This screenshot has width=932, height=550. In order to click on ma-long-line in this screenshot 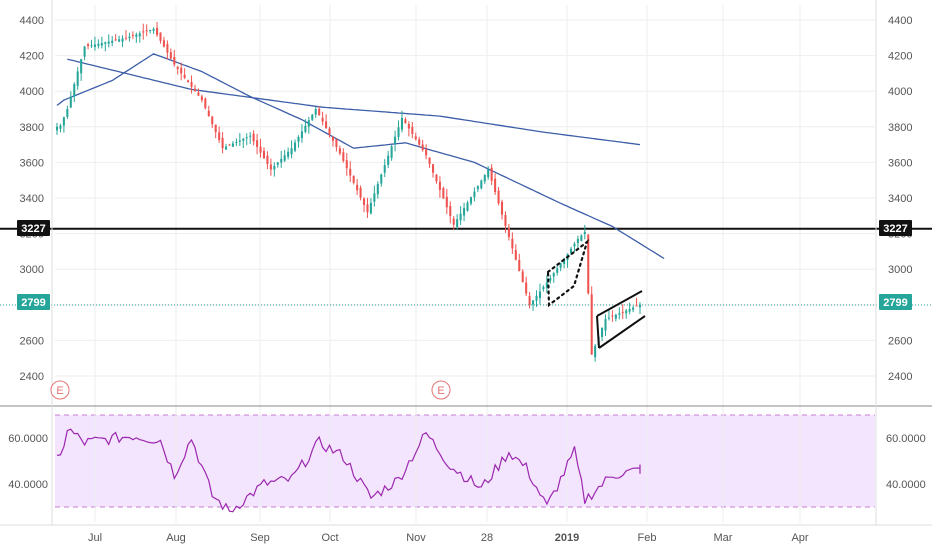, I will do `click(354, 102)`.